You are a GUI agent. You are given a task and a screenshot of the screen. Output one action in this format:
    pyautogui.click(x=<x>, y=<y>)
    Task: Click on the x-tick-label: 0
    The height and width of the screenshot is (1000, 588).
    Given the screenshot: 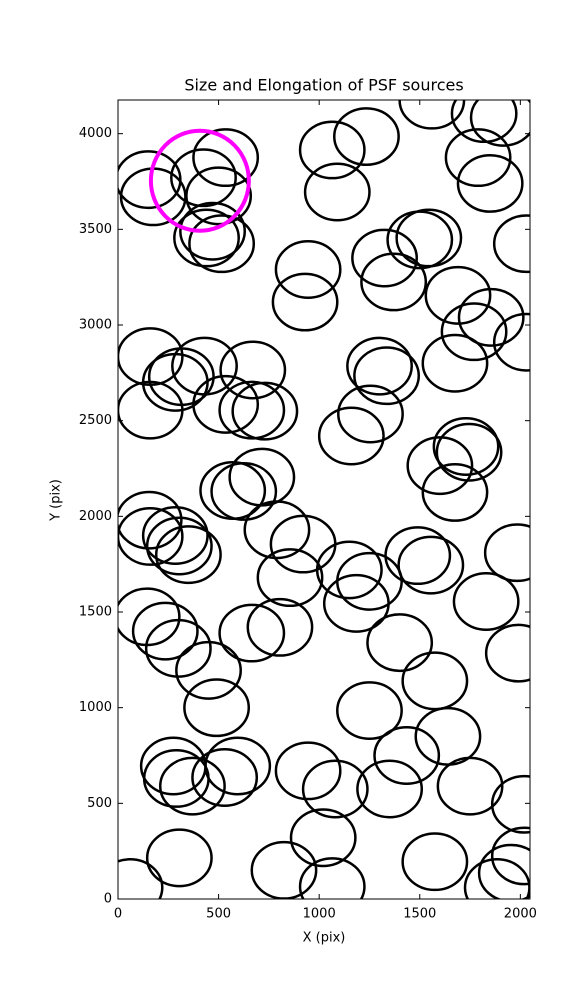 What is the action you would take?
    pyautogui.click(x=118, y=914)
    